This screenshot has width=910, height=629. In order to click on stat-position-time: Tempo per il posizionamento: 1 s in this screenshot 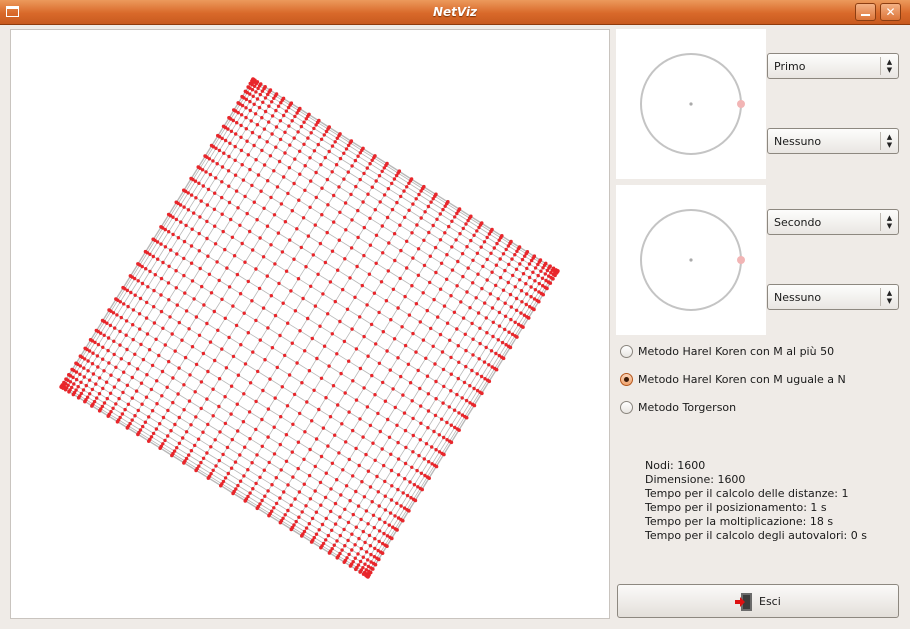, I will do `click(736, 507)`.